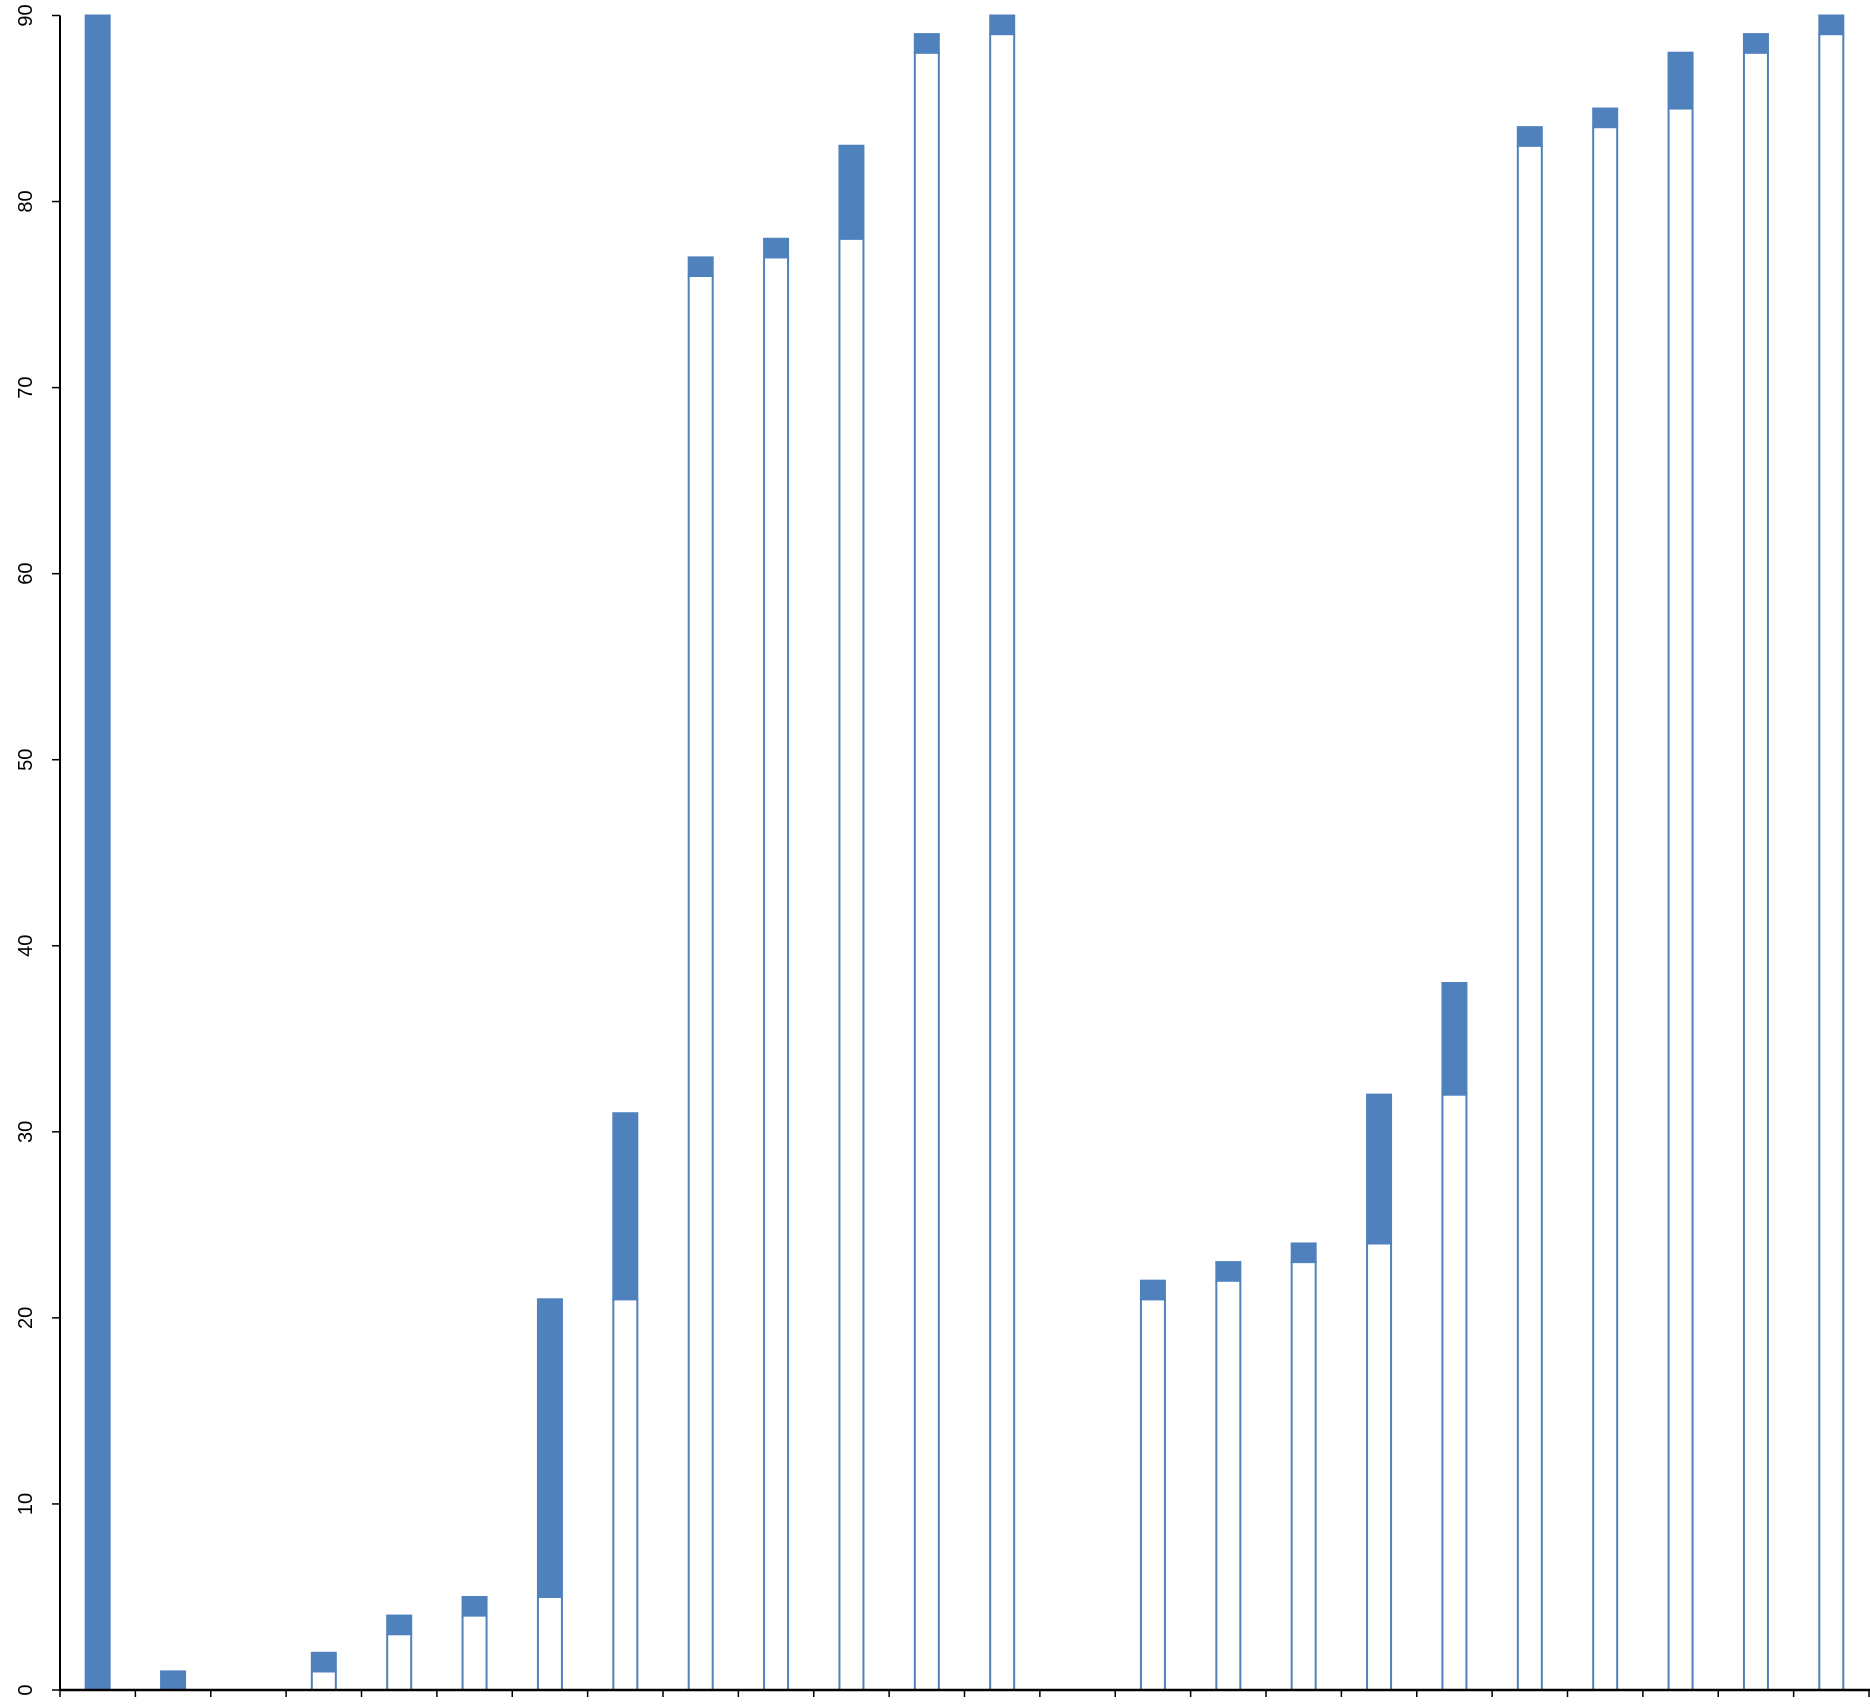 This screenshot has width=1870, height=1707. Describe the element at coordinates (26, 1132) in the screenshot. I see `y-tick-label: 30` at that location.